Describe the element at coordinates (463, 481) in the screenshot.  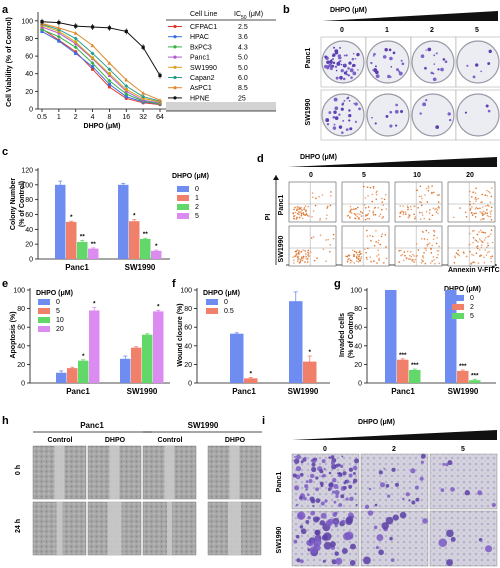
I see `invasion-image` at that location.